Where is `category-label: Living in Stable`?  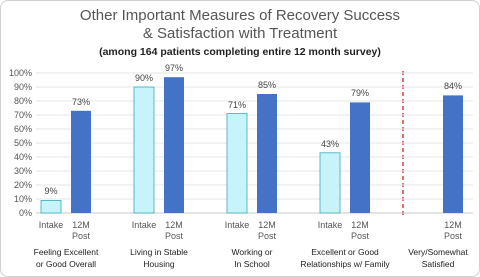 category-label: Living in Stable is located at coordinates (159, 252).